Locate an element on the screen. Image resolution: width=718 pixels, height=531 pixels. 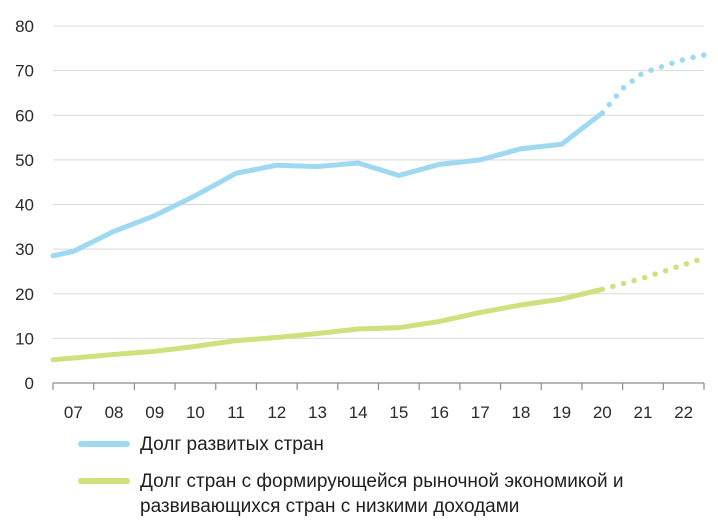
legend-swatch-developed is located at coordinates (104, 444).